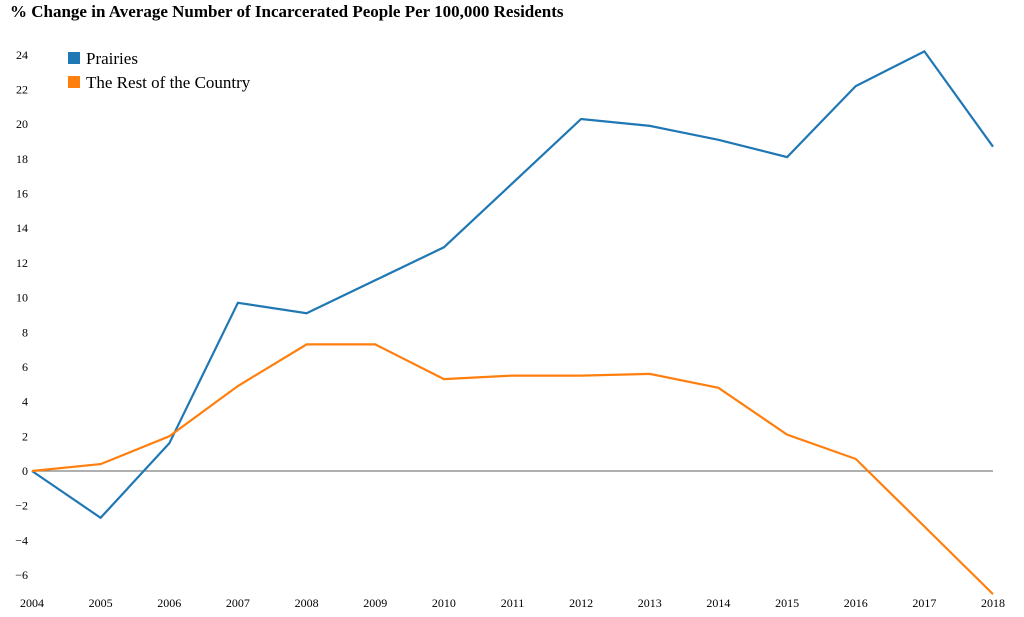 This screenshot has width=1024, height=617. What do you see at coordinates (650, 603) in the screenshot?
I see `x-tick-label: 2013` at bounding box center [650, 603].